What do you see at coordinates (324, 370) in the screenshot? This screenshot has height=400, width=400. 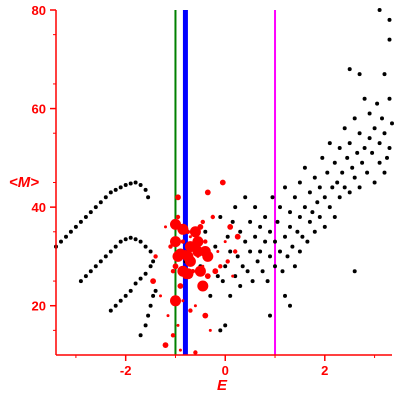 I see `x-tick-label: 2` at bounding box center [324, 370].